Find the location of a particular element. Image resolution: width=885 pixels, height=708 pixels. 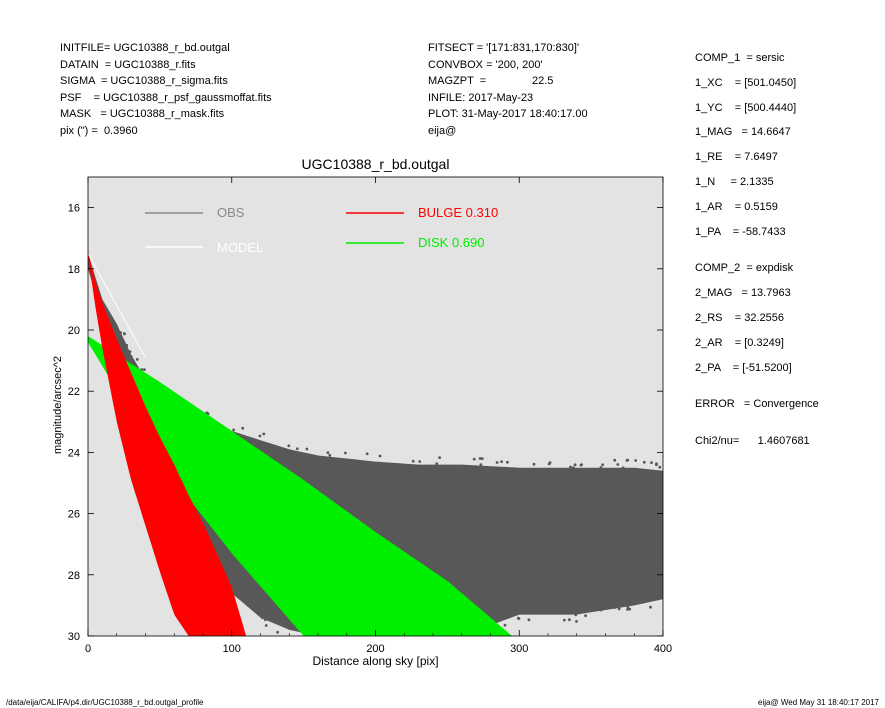

y-tick-label: 18 is located at coordinates (74, 270).